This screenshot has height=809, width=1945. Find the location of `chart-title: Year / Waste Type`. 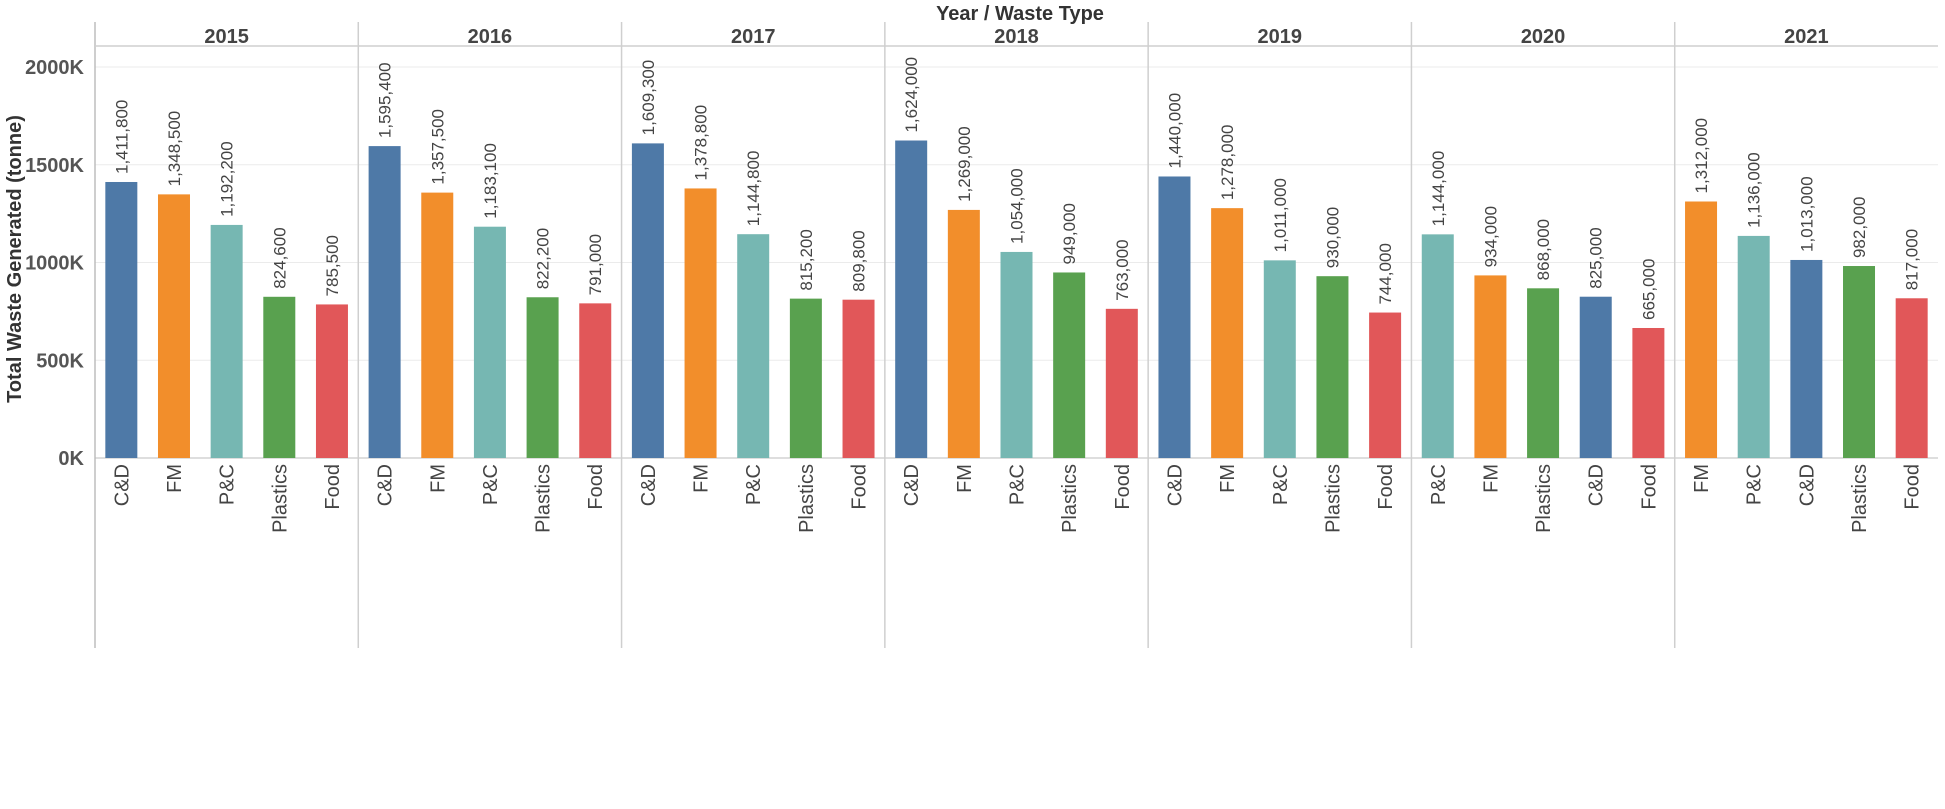

chart-title: Year / Waste Type is located at coordinates (1020, 14).